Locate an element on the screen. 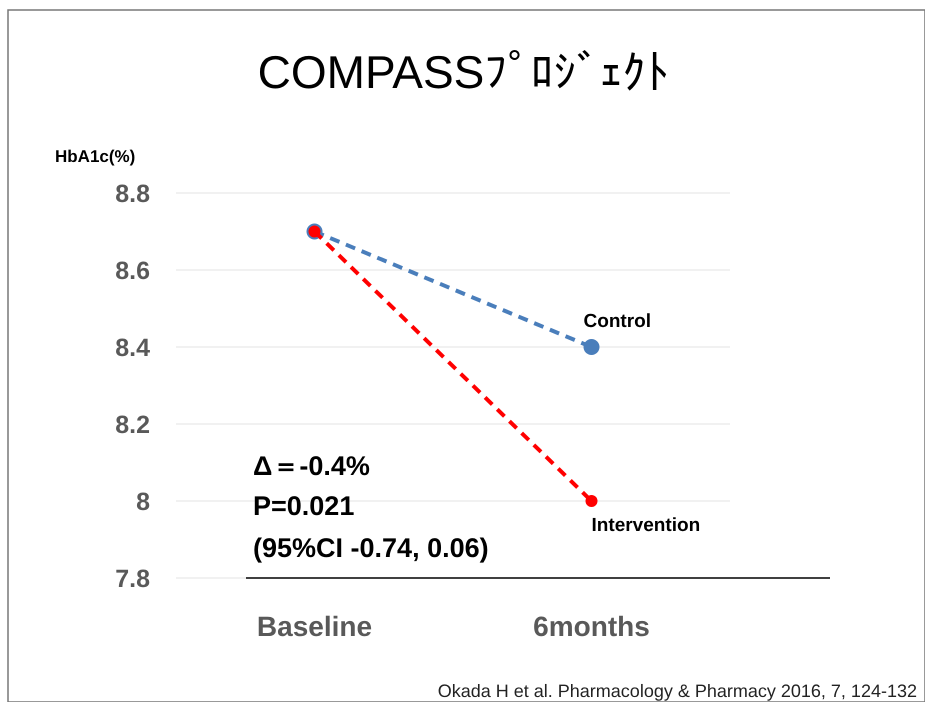  x-tick-label: 6months is located at coordinates (591, 626).